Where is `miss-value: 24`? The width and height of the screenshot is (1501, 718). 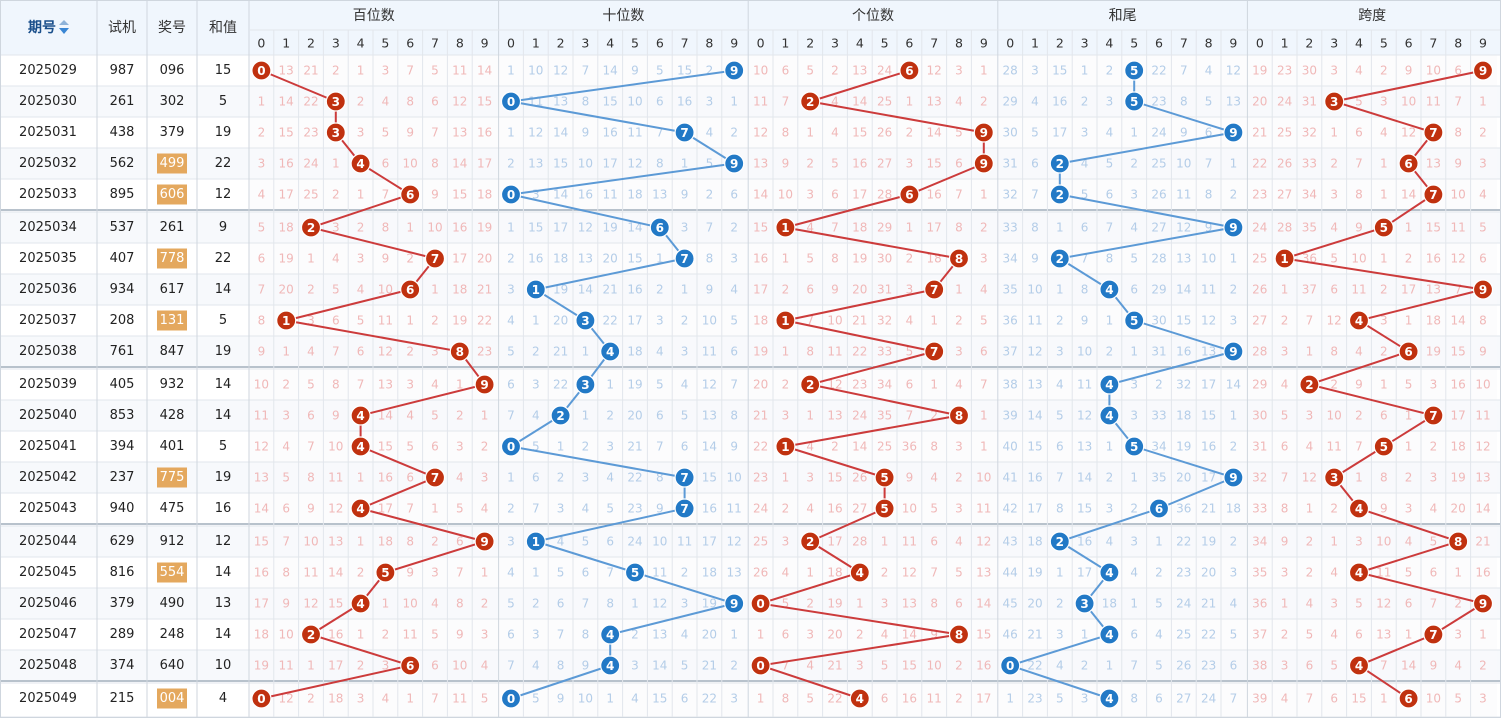 miss-value: 24 is located at coordinates (884, 71).